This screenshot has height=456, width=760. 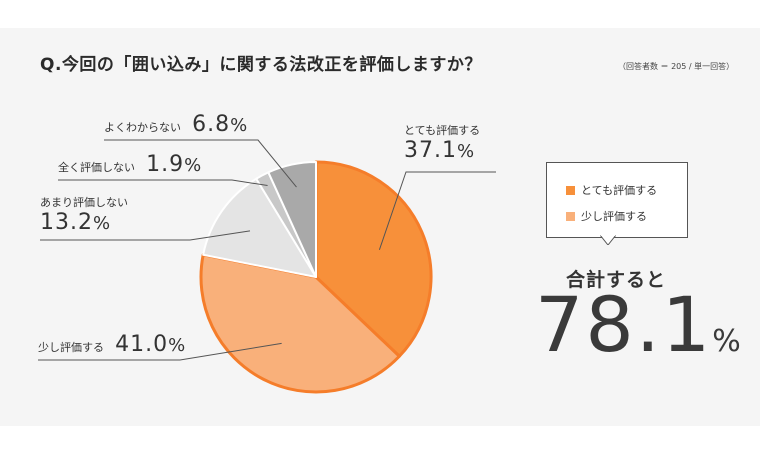 I want to click on legend-item-0: とても評価する, so click(x=611, y=190).